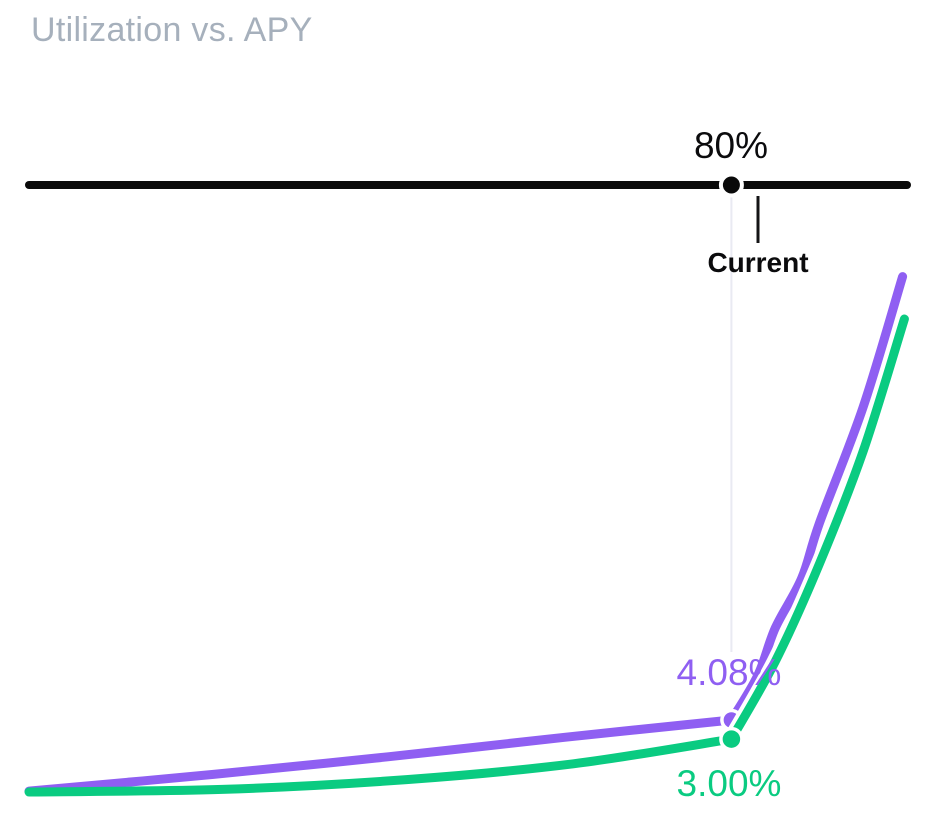 This screenshot has width=944, height=840. What do you see at coordinates (758, 262) in the screenshot?
I see `current-marker-label: Current` at bounding box center [758, 262].